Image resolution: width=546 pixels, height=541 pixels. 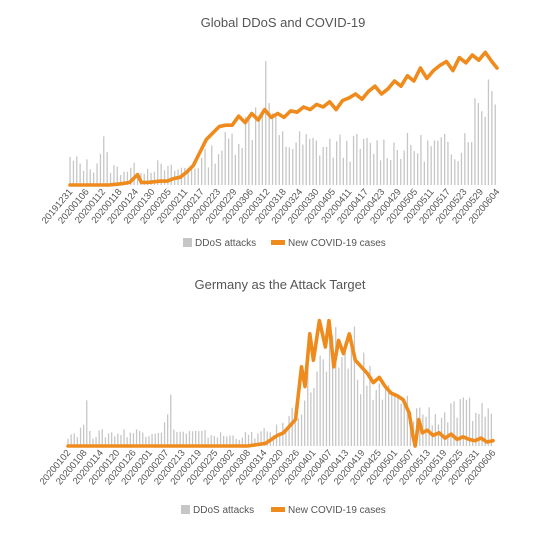 What do you see at coordinates (279, 284) in the screenshot?
I see `chart-title: Germany as the Attack Target` at bounding box center [279, 284].